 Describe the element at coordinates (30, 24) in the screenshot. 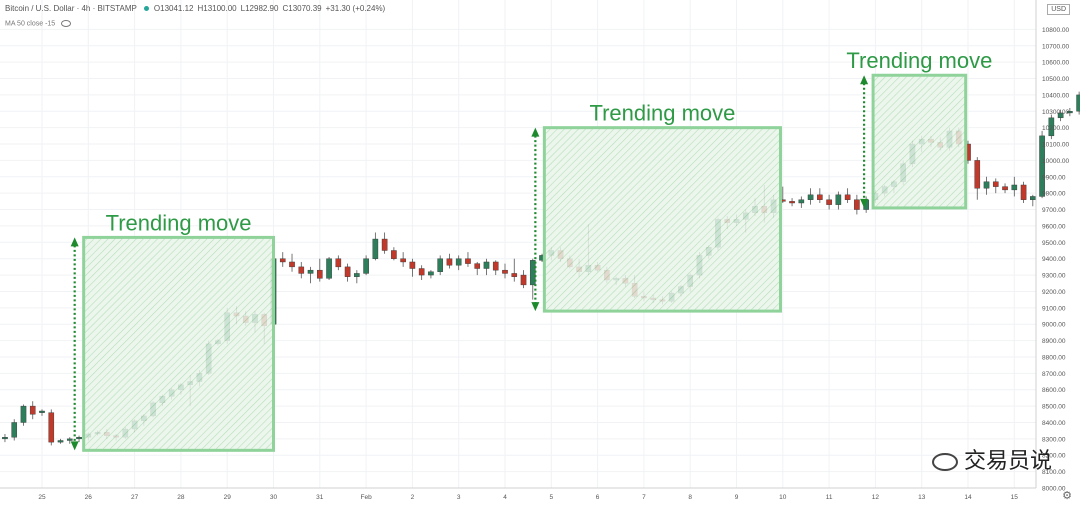

I see `ma-label: MA 50 close -15` at that location.